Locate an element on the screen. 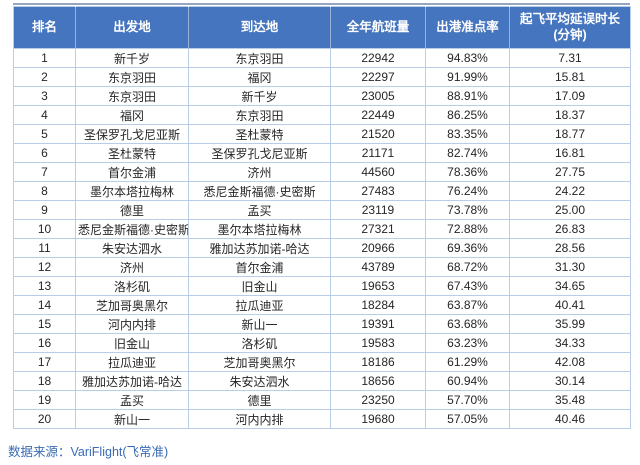 Image resolution: width=640 pixels, height=465 pixels. cell-departure: 悉尼金斯福德·史密斯 is located at coordinates (132, 229).